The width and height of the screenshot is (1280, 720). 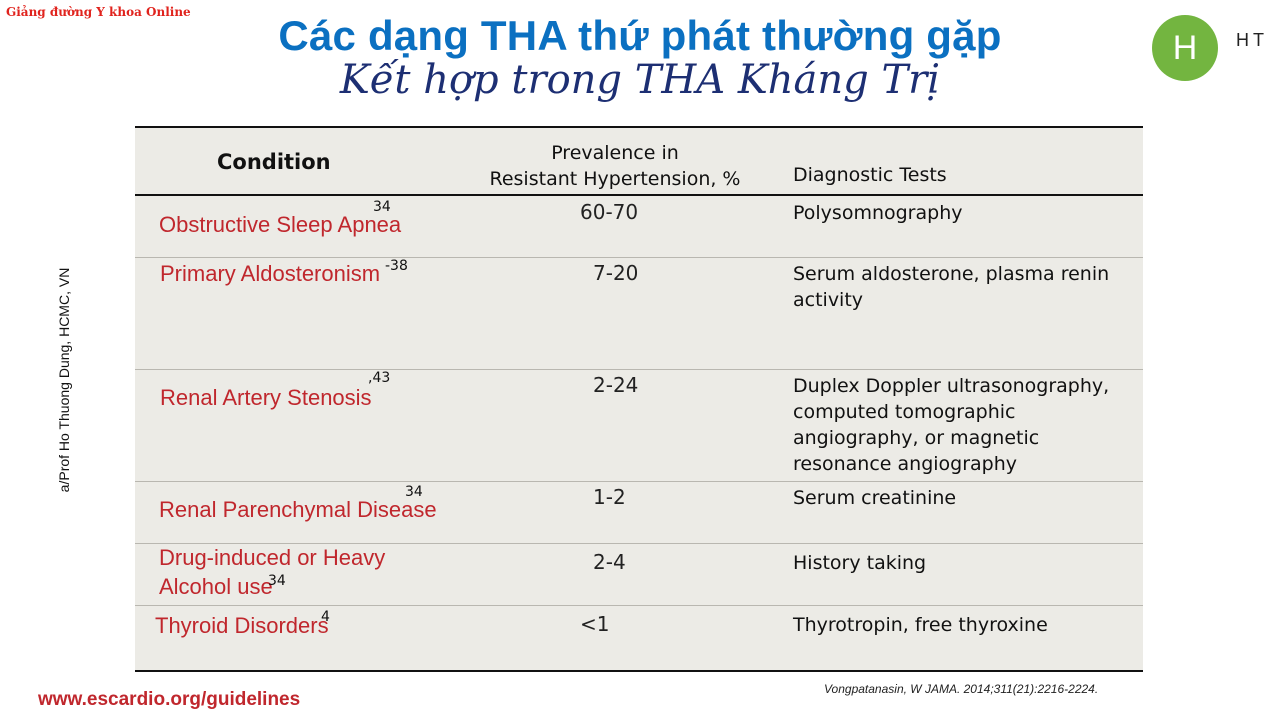 I want to click on prevalence-cell: 60-70, so click(x=609, y=212).